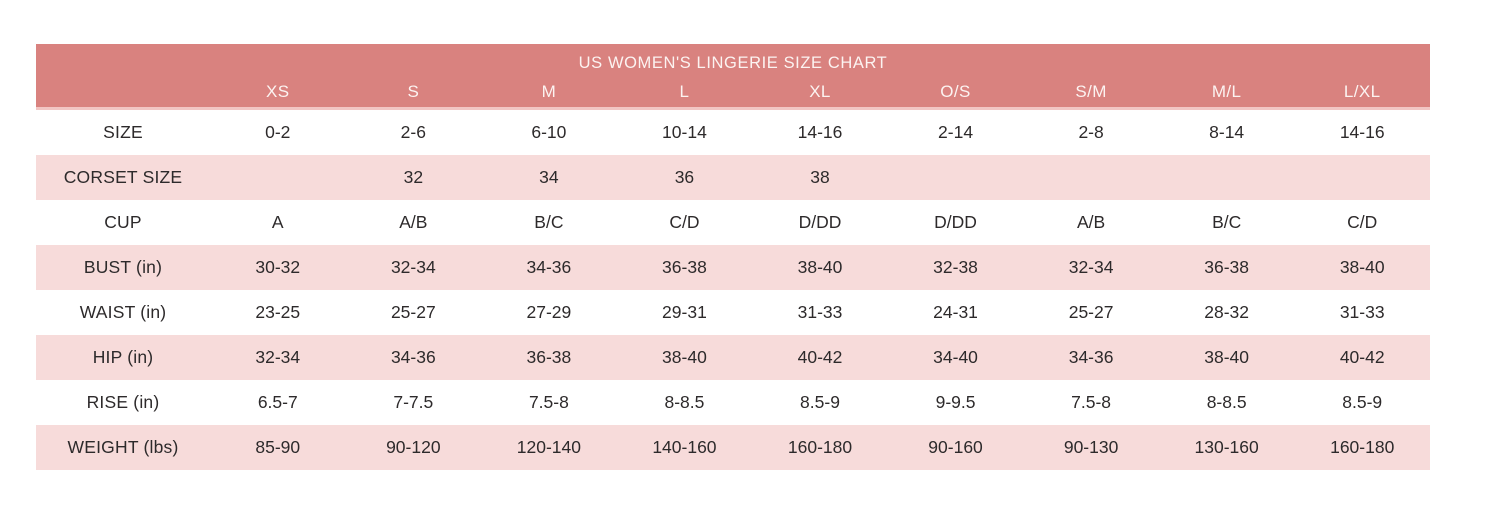 The width and height of the screenshot is (1491, 521). Describe the element at coordinates (413, 91) in the screenshot. I see `column-header: S` at that location.